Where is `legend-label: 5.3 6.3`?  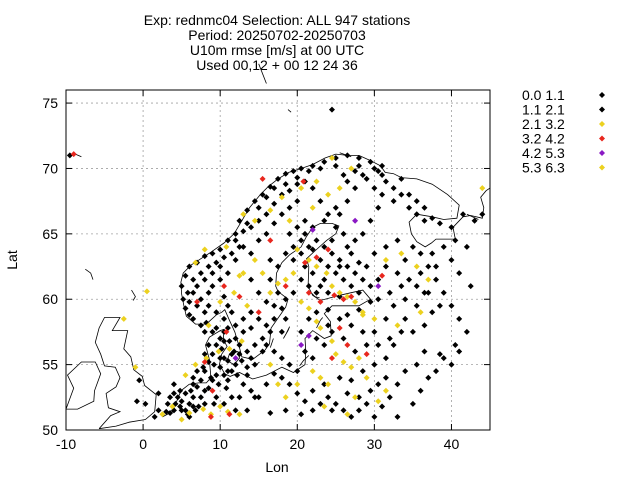
legend-label: 5.3 6.3 is located at coordinates (543, 168).